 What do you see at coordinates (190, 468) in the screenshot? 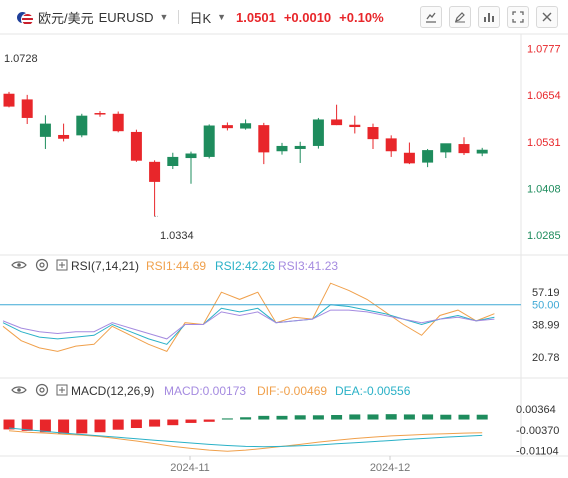
I see `x-axis-label: 2024-11` at bounding box center [190, 468].